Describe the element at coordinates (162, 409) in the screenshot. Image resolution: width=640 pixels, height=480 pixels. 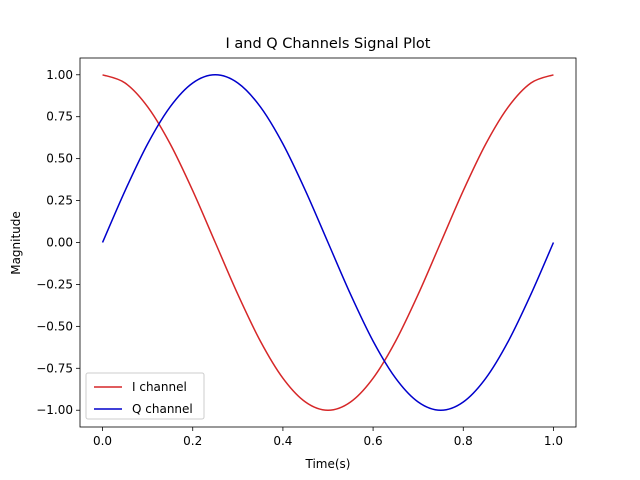
I see `legend-label: Q channel` at that location.